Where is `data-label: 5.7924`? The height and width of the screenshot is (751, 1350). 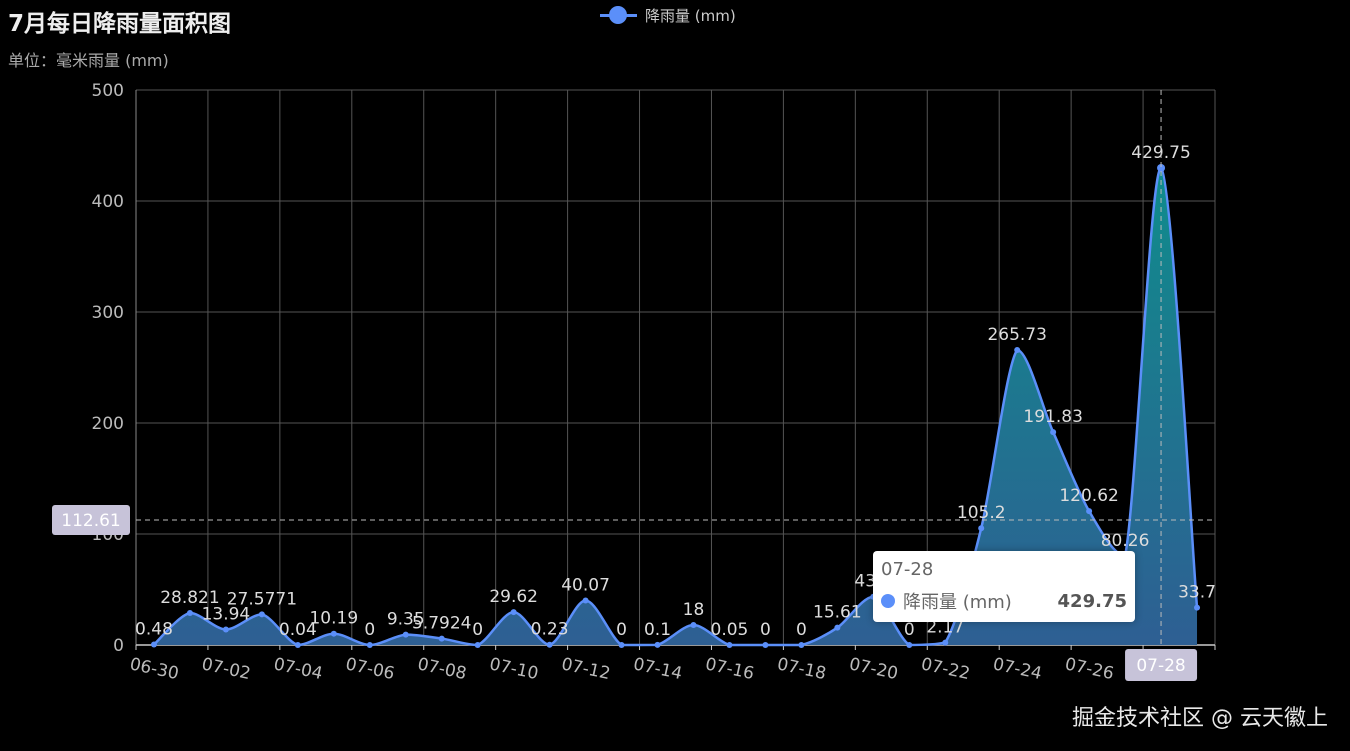 data-label: 5.7924 is located at coordinates (441, 624).